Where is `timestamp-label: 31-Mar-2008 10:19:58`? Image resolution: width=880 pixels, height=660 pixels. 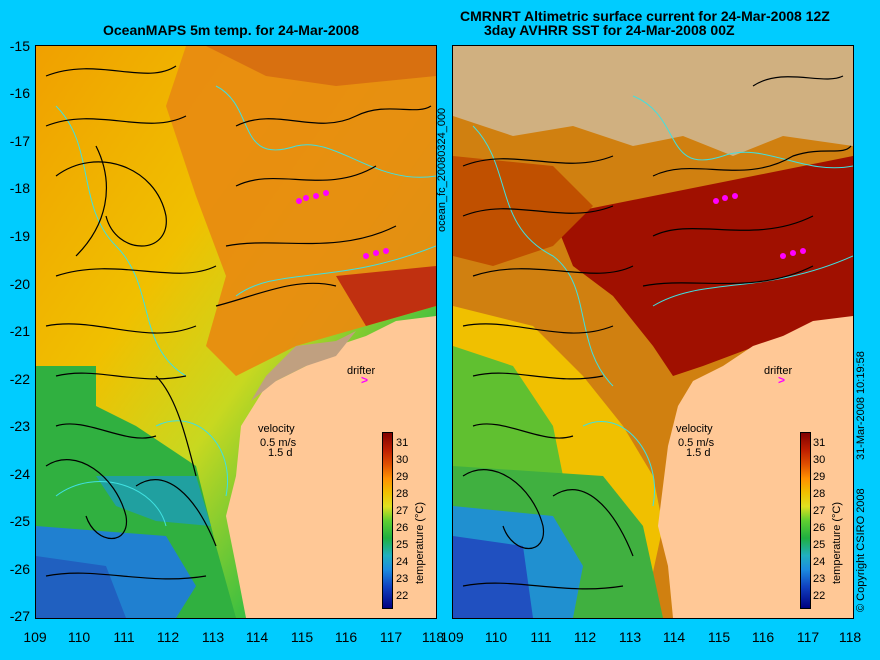
timestamp-label: 31-Mar-2008 10:19:58 is located at coordinates (861, 405).